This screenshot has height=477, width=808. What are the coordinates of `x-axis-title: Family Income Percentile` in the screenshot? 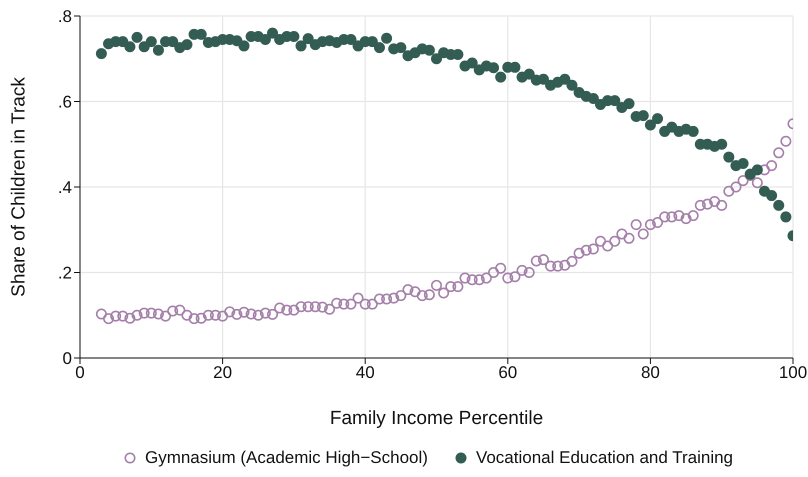 It's located at (437, 418).